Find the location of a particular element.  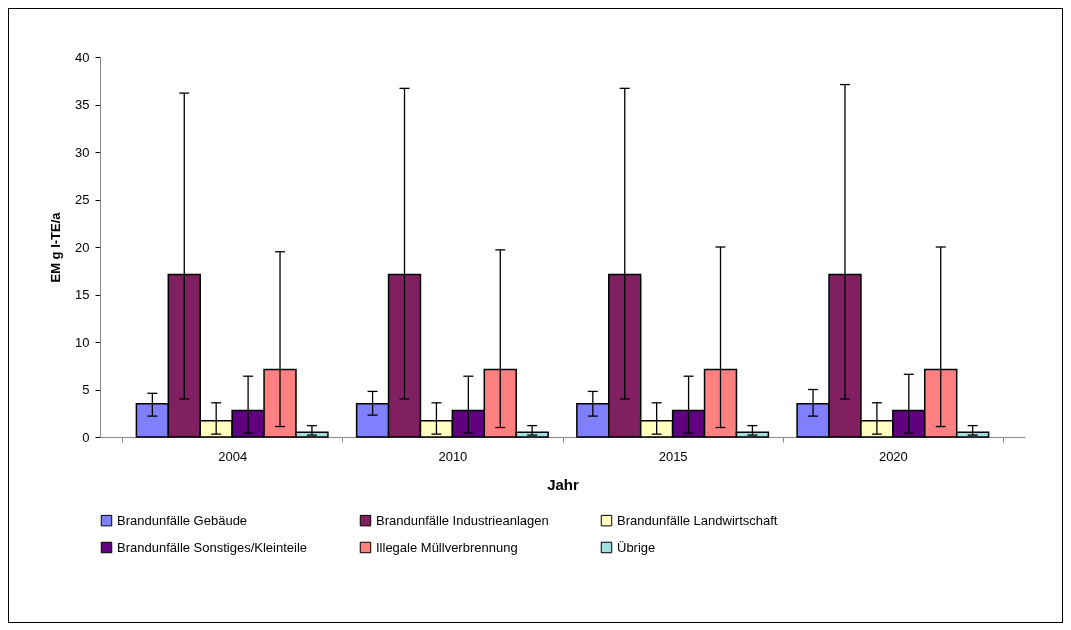

x-tick-label: 2015 is located at coordinates (673, 456).